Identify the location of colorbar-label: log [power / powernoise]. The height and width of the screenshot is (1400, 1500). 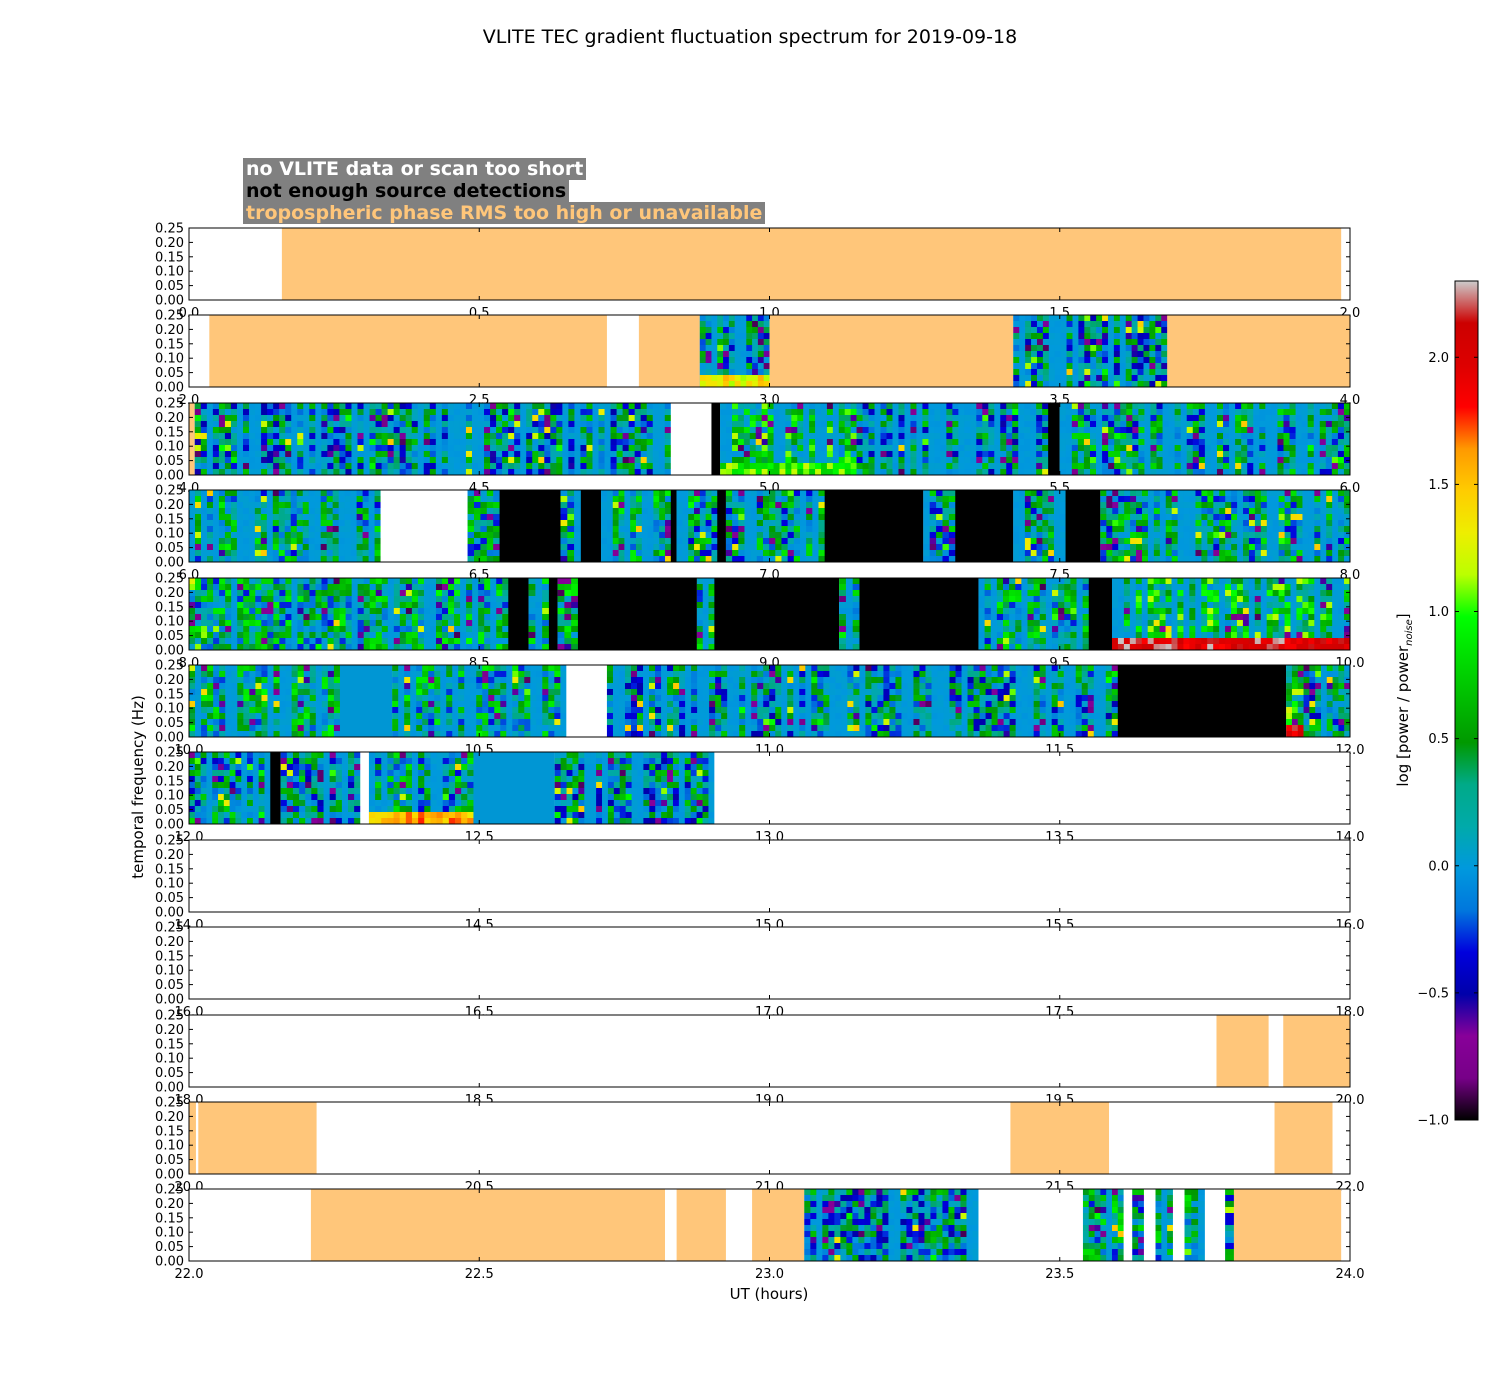
(1404, 699).